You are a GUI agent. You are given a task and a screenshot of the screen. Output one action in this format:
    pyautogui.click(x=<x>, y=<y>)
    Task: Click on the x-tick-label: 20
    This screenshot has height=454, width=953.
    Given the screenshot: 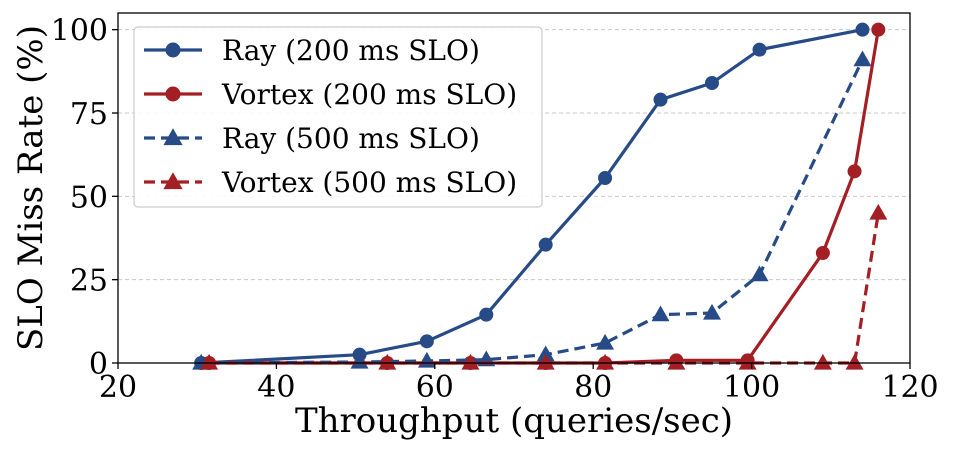 What is the action you would take?
    pyautogui.click(x=118, y=387)
    